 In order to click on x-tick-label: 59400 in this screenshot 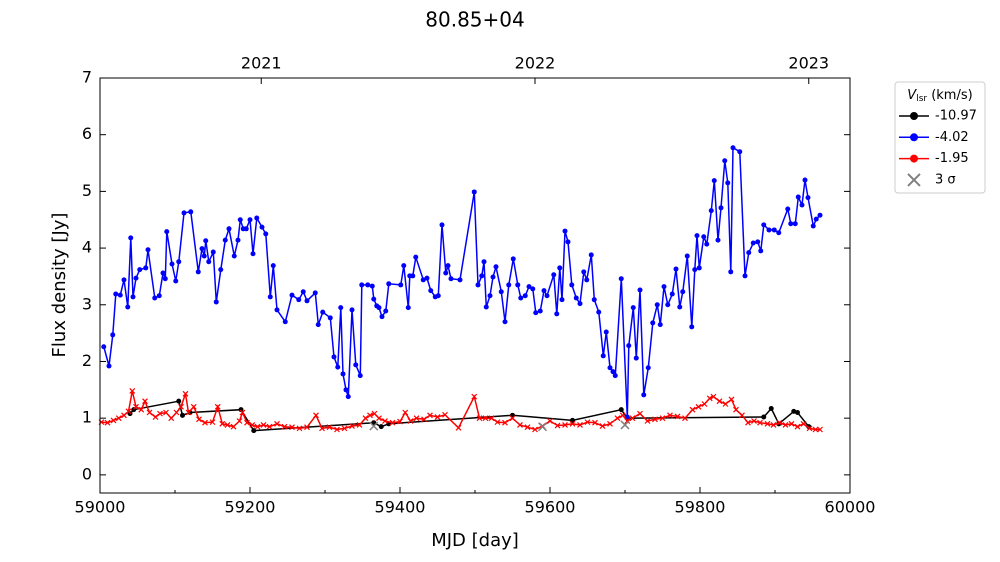, I will do `click(400, 507)`.